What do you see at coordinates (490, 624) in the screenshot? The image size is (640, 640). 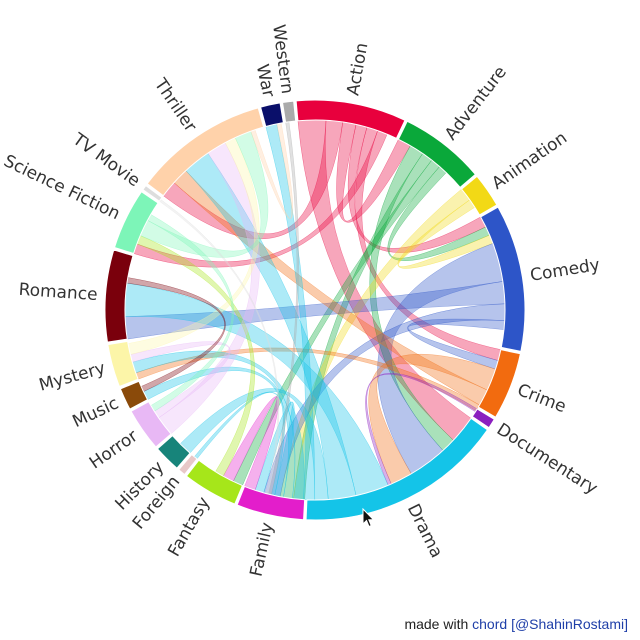 I see `chord-link: chord` at bounding box center [490, 624].